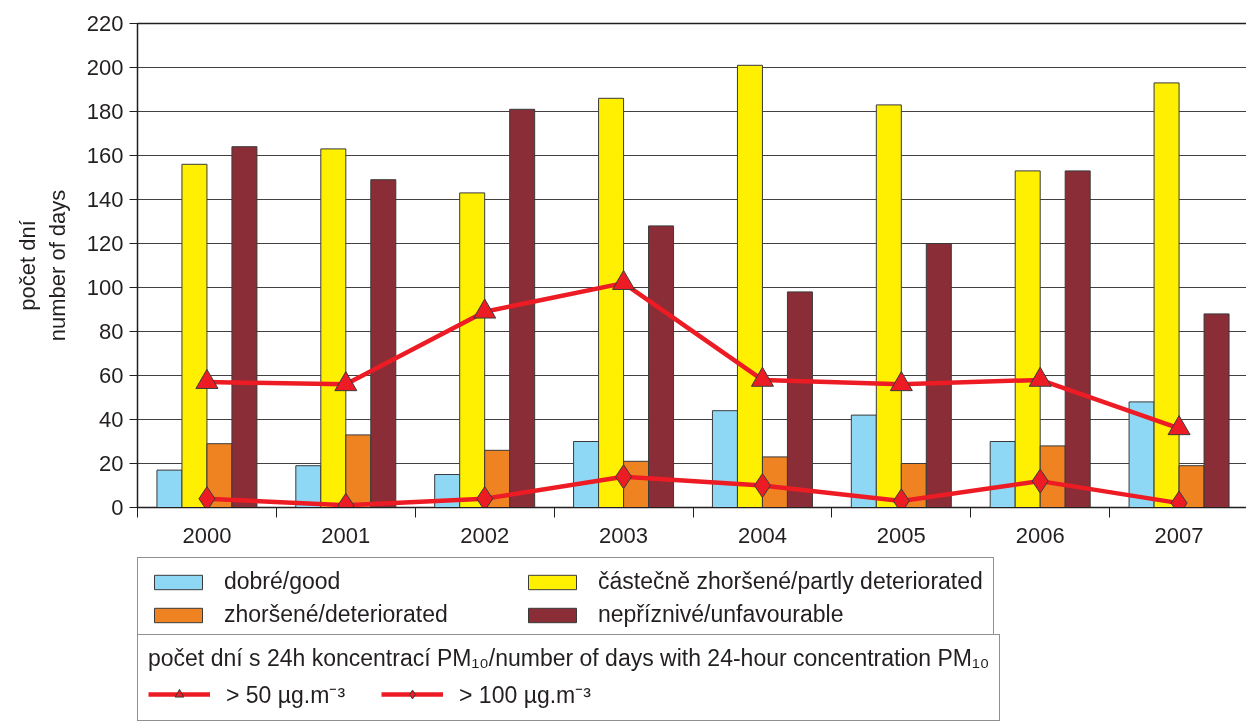 The image size is (1248, 727). What do you see at coordinates (283, 581) in the screenshot?
I see `legend-label: dobré/good` at bounding box center [283, 581].